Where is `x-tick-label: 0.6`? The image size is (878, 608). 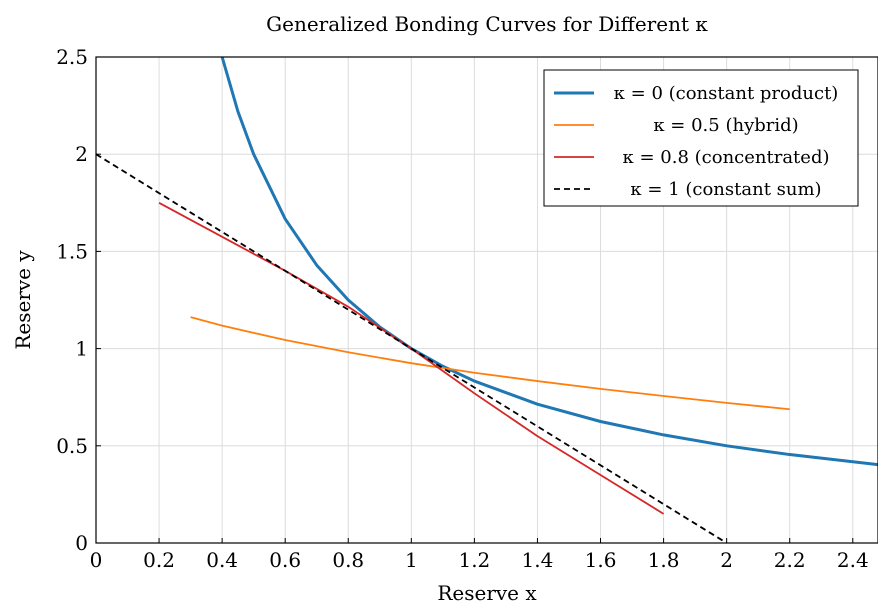
x-tick-label: 0.6 is located at coordinates (285, 560).